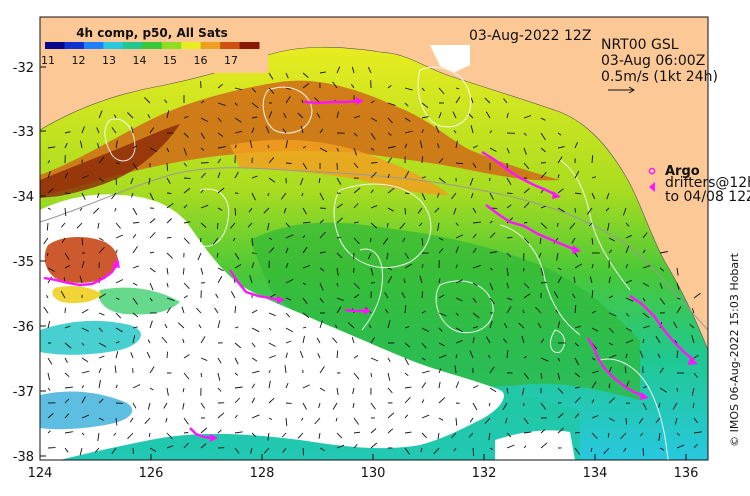  I want to click on x-tick-label: 126, so click(151, 473).